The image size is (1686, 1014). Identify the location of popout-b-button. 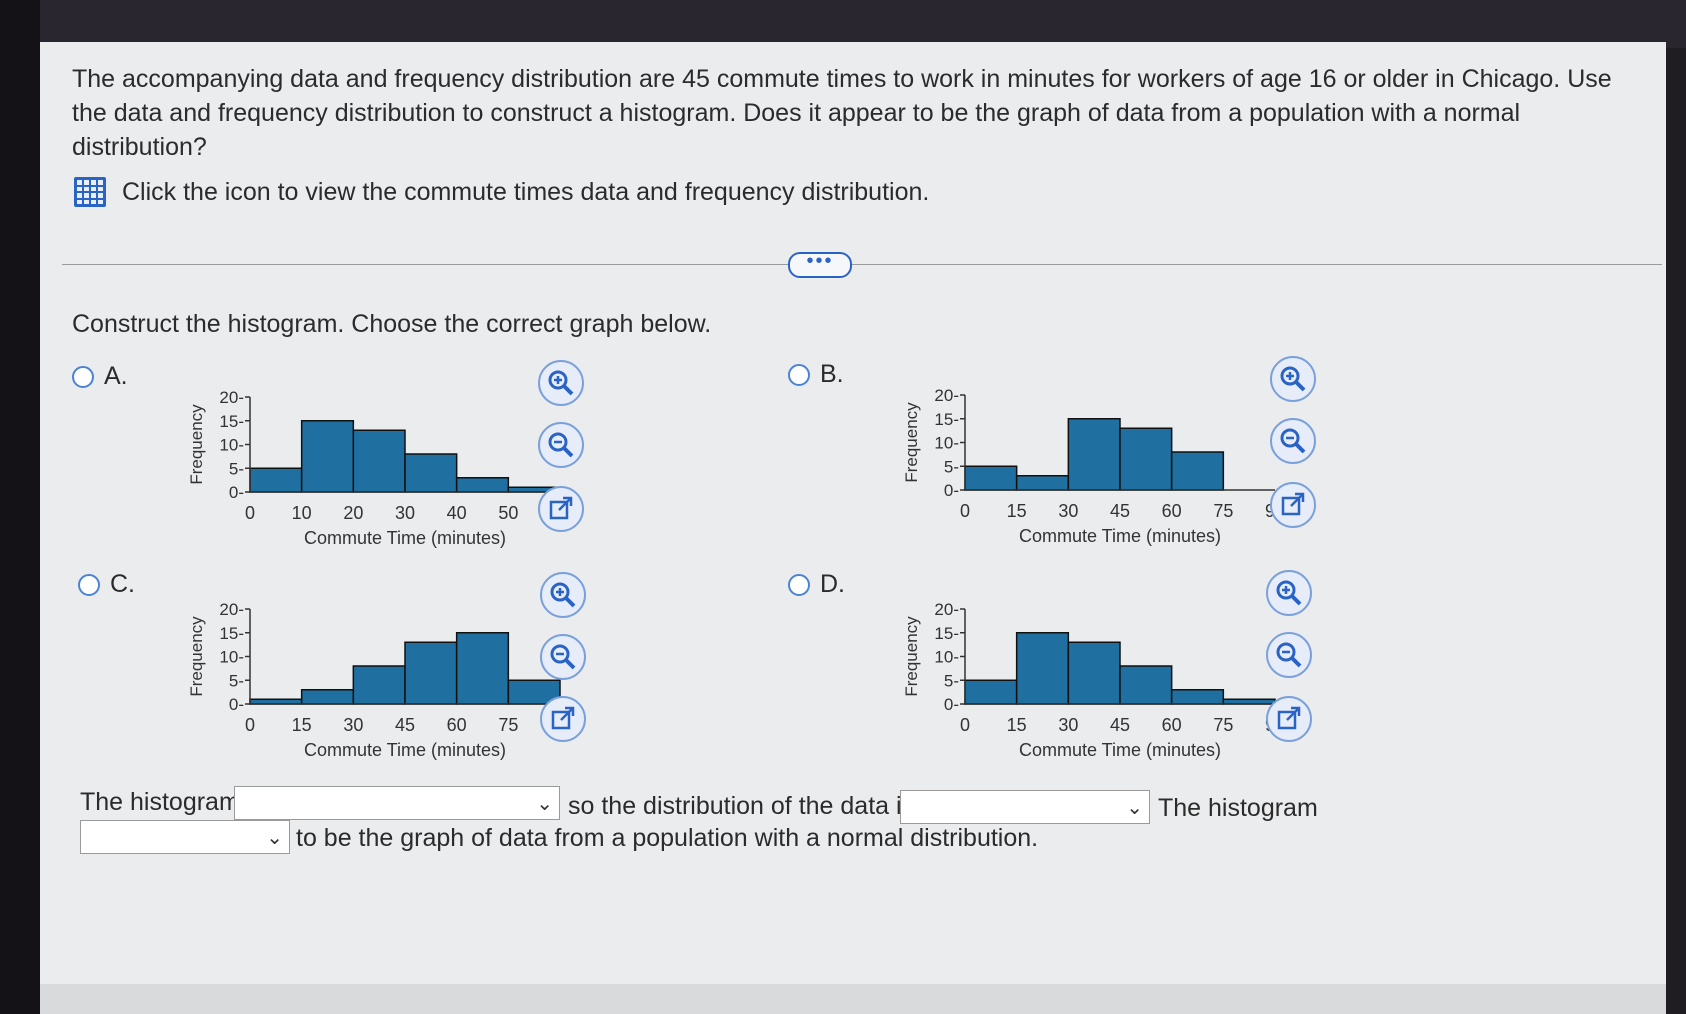
(1293, 505).